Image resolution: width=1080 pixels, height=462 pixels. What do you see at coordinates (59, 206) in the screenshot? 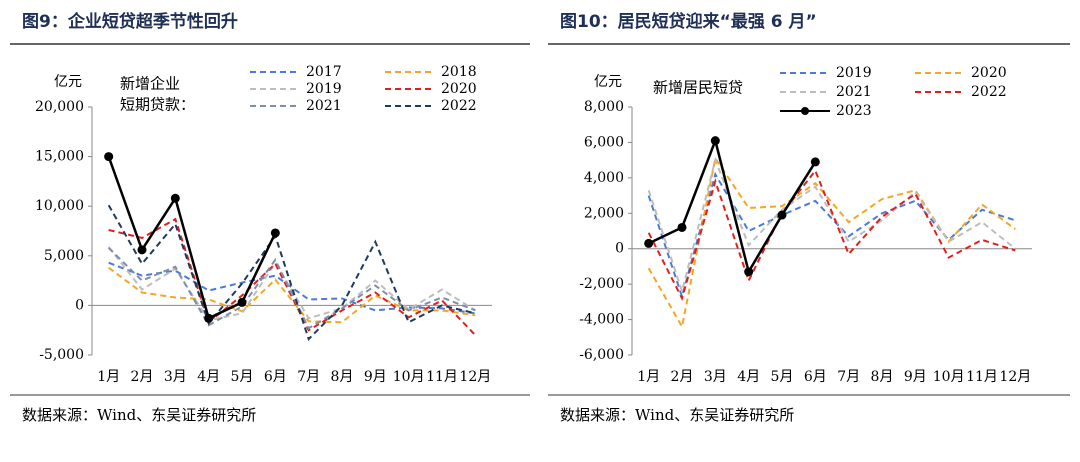
I see `y-tick-label: 10,000` at bounding box center [59, 206].